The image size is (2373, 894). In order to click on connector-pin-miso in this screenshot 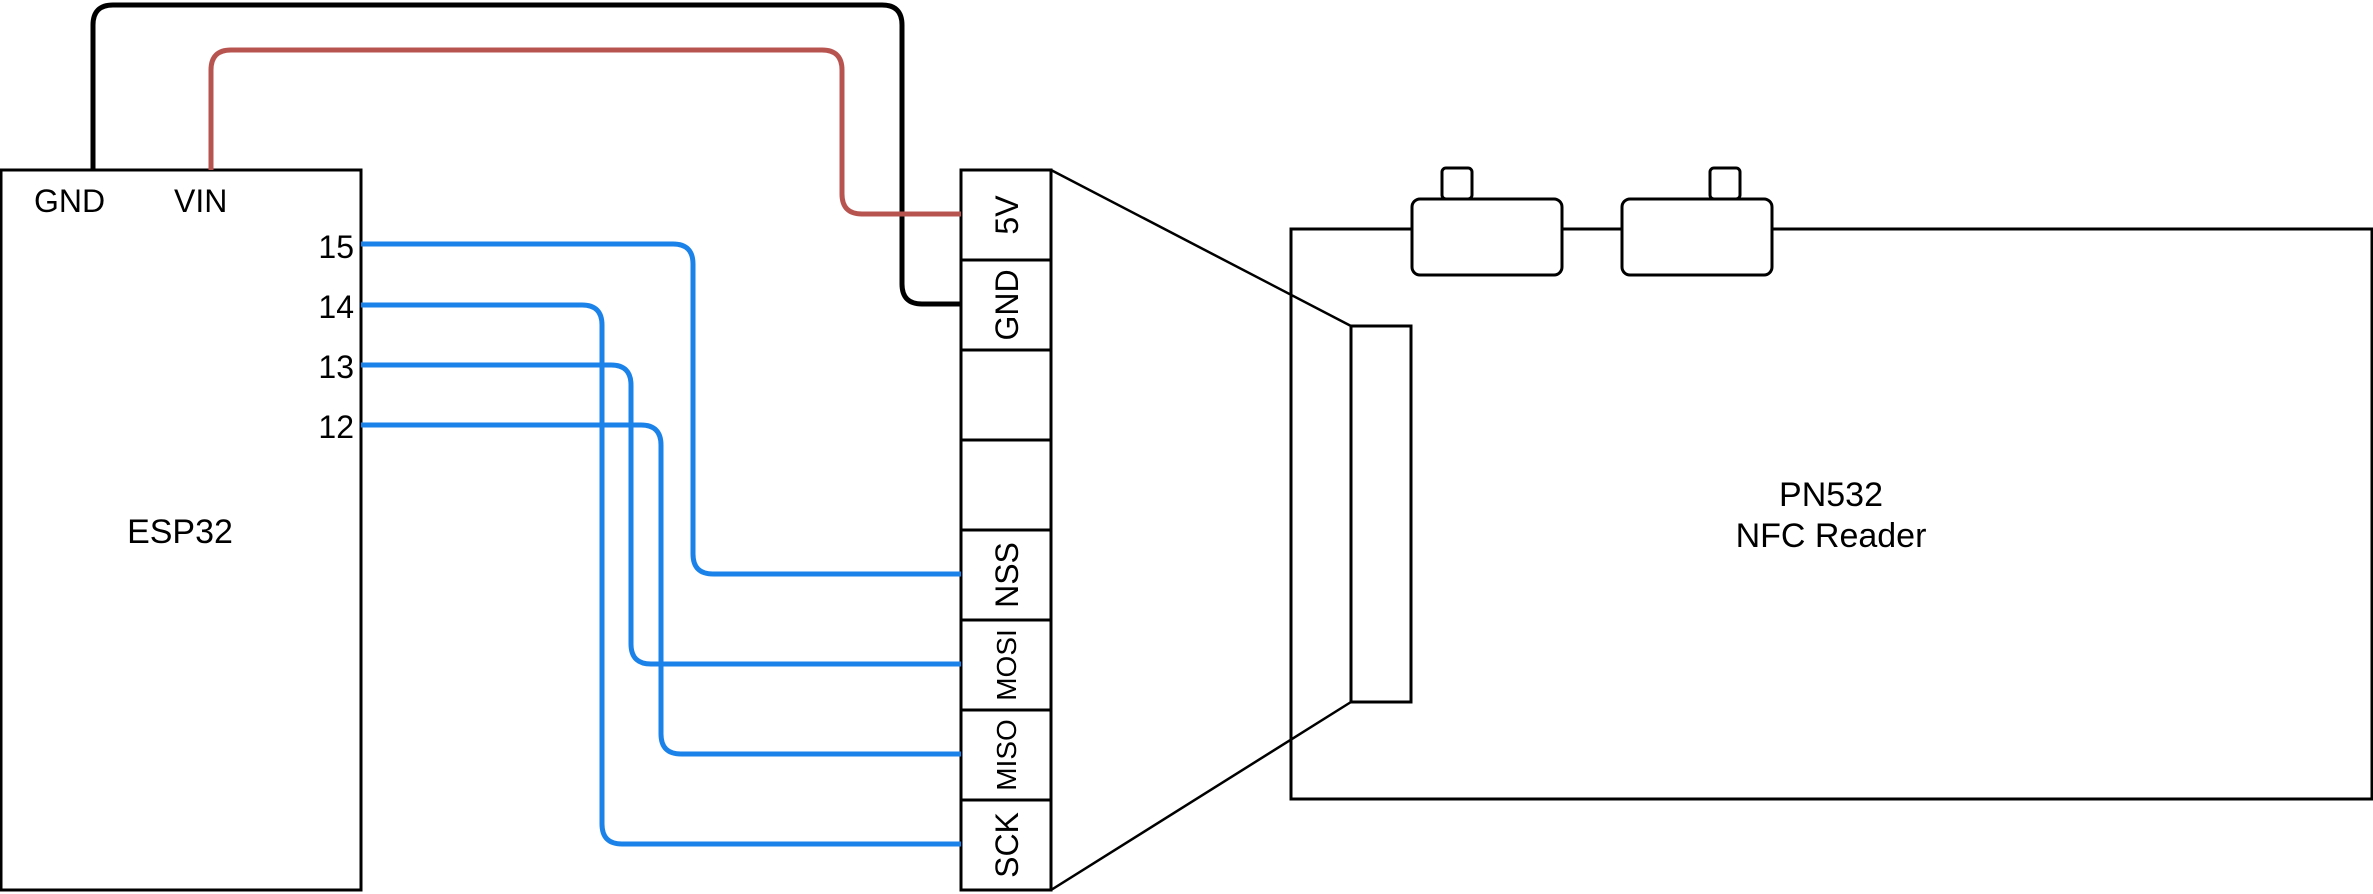, I will do `click(1006, 755)`.